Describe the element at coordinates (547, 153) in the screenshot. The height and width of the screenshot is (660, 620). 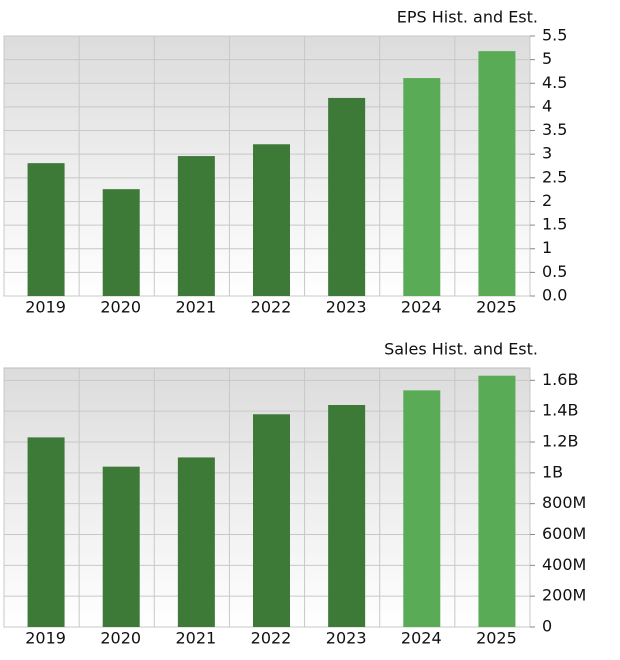
I see `y-tick-label: 3` at that location.